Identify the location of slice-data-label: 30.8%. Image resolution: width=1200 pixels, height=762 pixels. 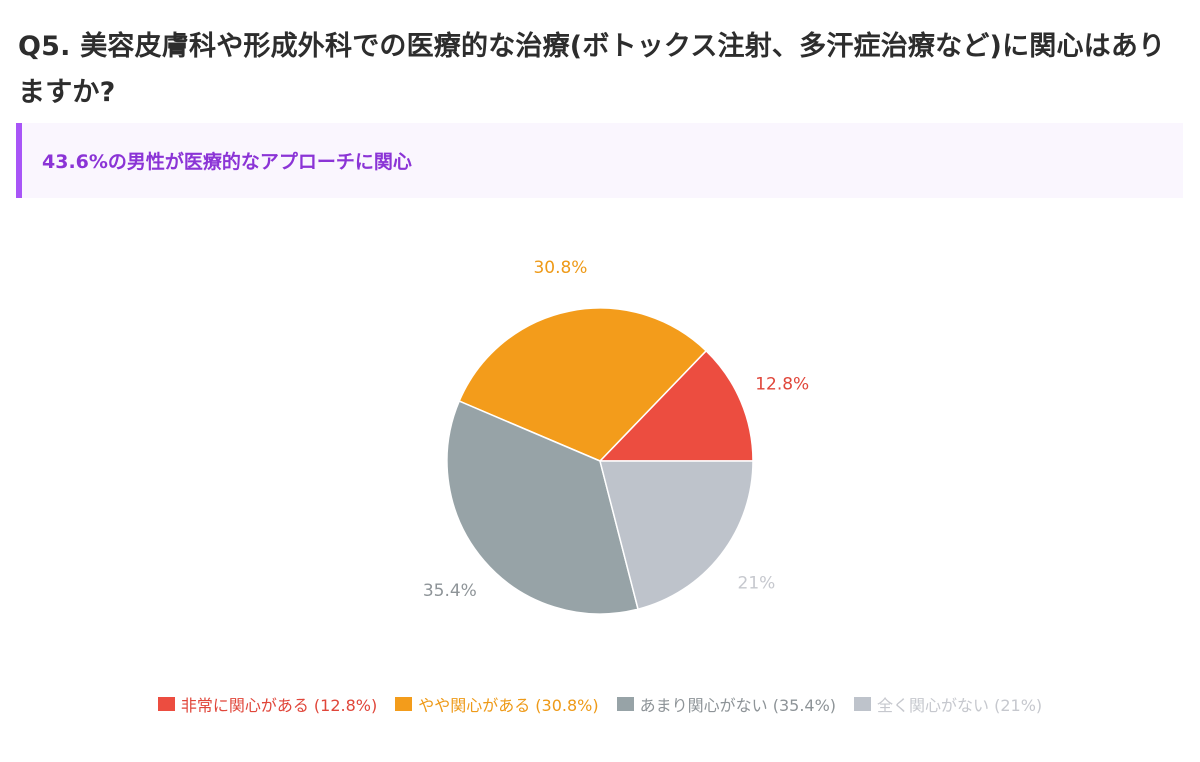
(560, 268).